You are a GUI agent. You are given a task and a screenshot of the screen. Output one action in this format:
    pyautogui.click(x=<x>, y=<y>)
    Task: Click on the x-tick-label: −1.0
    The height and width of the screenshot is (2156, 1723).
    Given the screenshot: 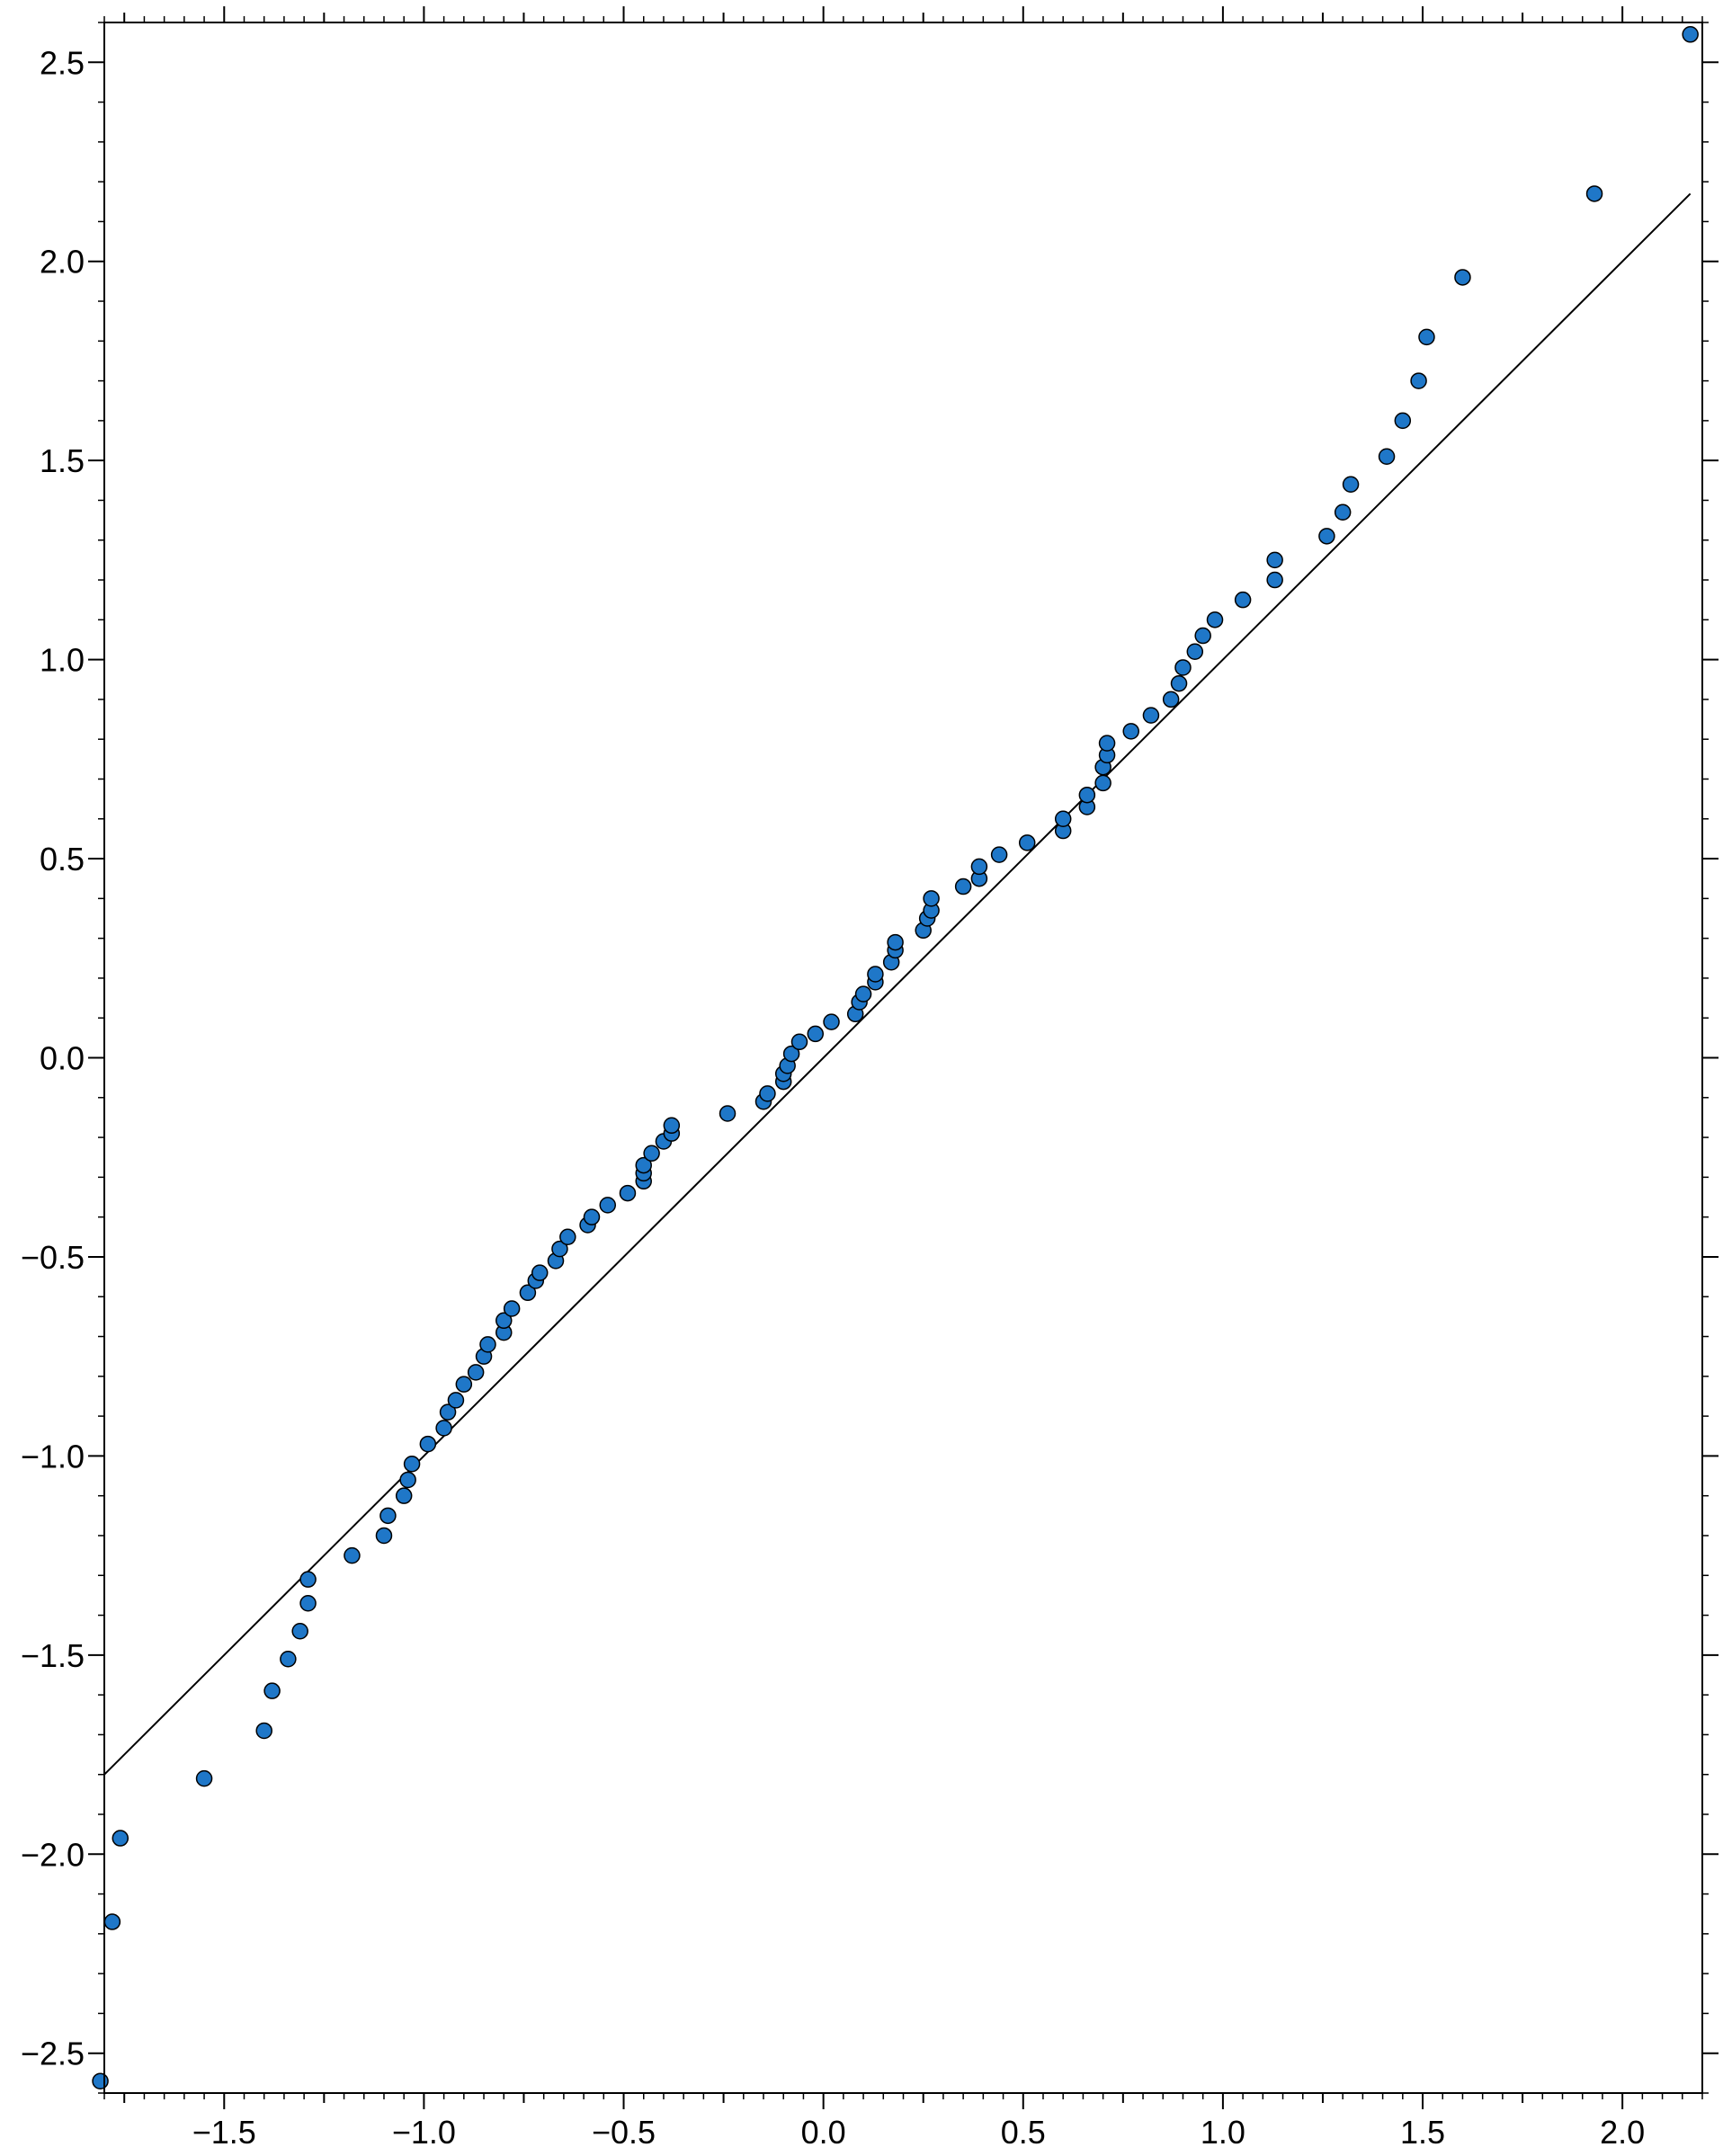 What is the action you would take?
    pyautogui.click(x=424, y=2132)
    